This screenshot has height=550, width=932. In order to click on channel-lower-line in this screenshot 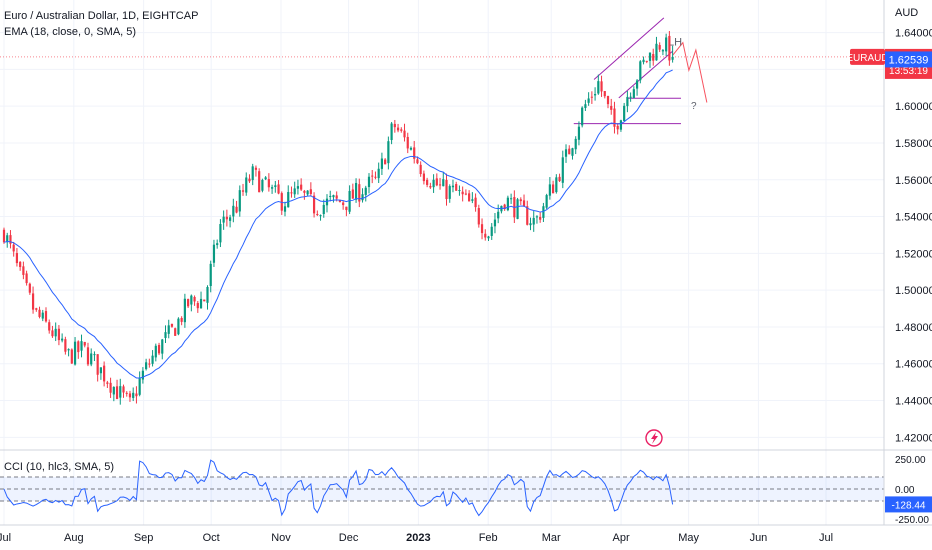, I will do `click(646, 74)`.